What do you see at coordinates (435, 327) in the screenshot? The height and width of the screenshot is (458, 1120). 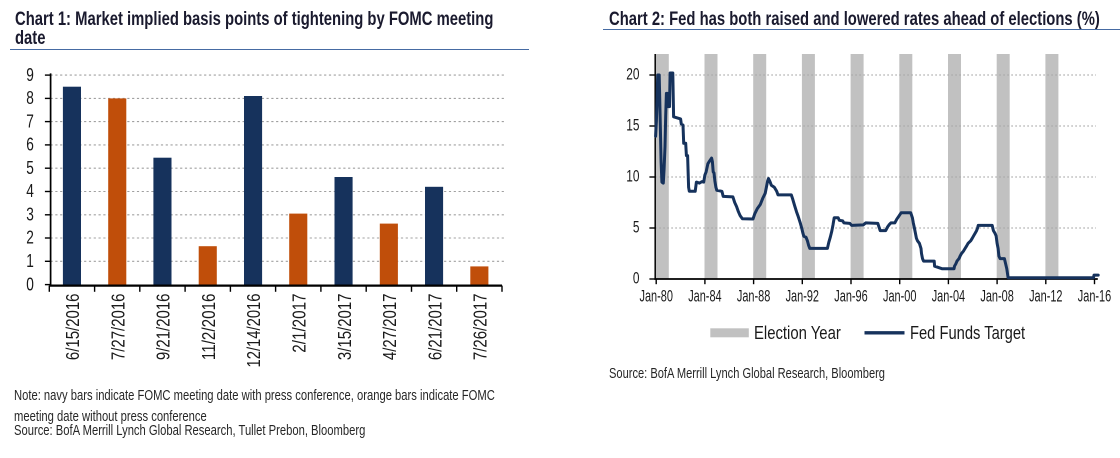 I see `svg-text: 6/21/2017` at bounding box center [435, 327].